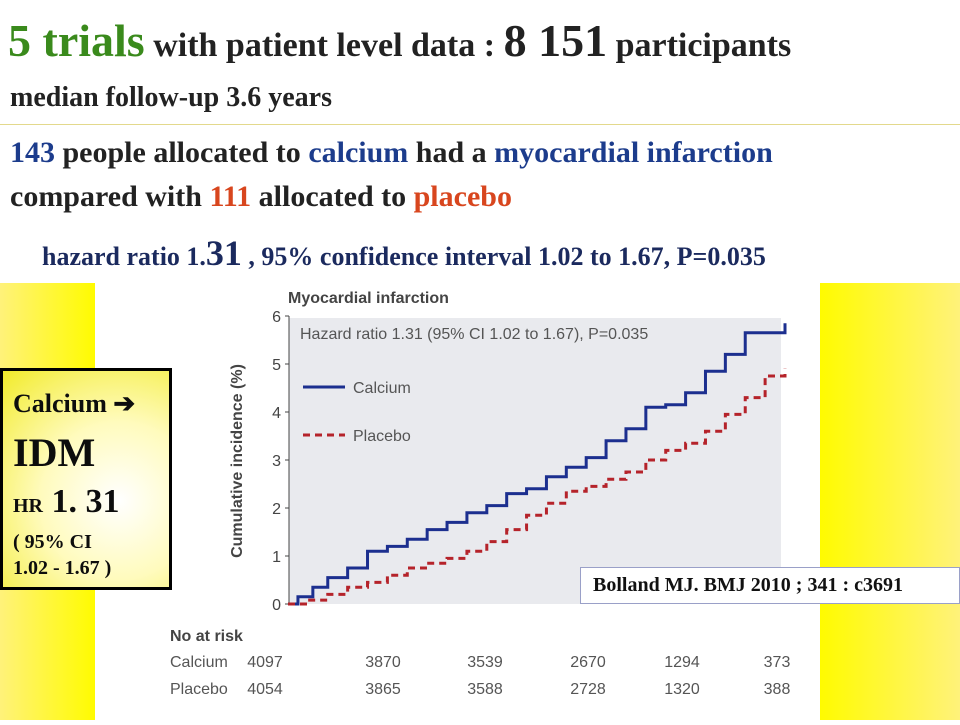 The image size is (960, 725). Describe the element at coordinates (555, 40) in the screenshot. I see `participants-count: 8 151` at that location.